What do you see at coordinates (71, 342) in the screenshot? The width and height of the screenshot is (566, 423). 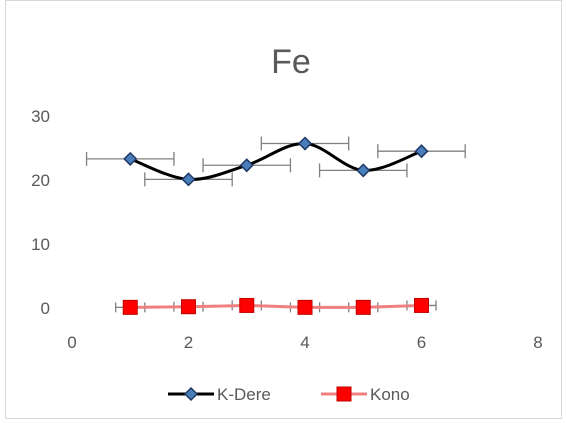 I see `x-tick-label: 0` at bounding box center [71, 342].